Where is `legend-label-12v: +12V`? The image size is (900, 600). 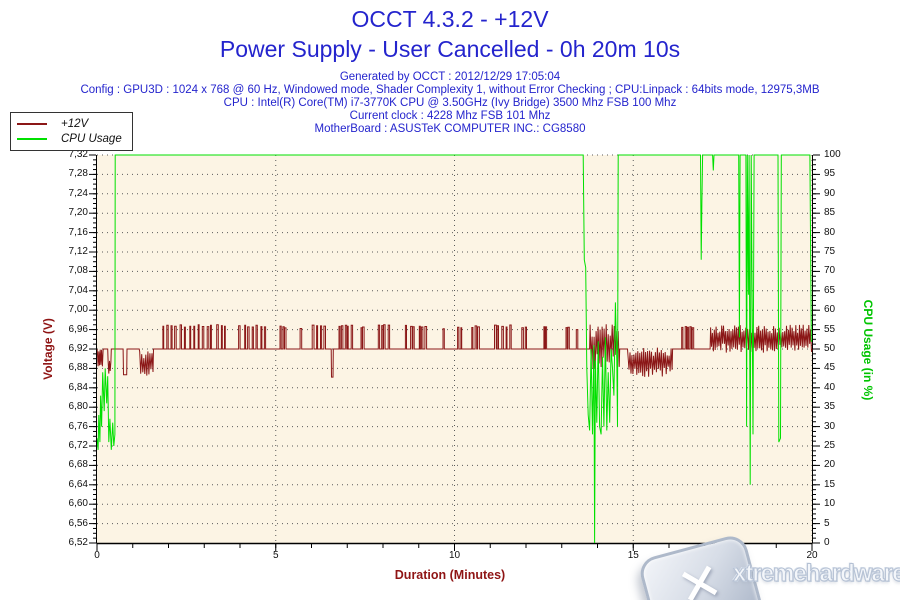
legend-label-12v: +12V is located at coordinates (75, 123).